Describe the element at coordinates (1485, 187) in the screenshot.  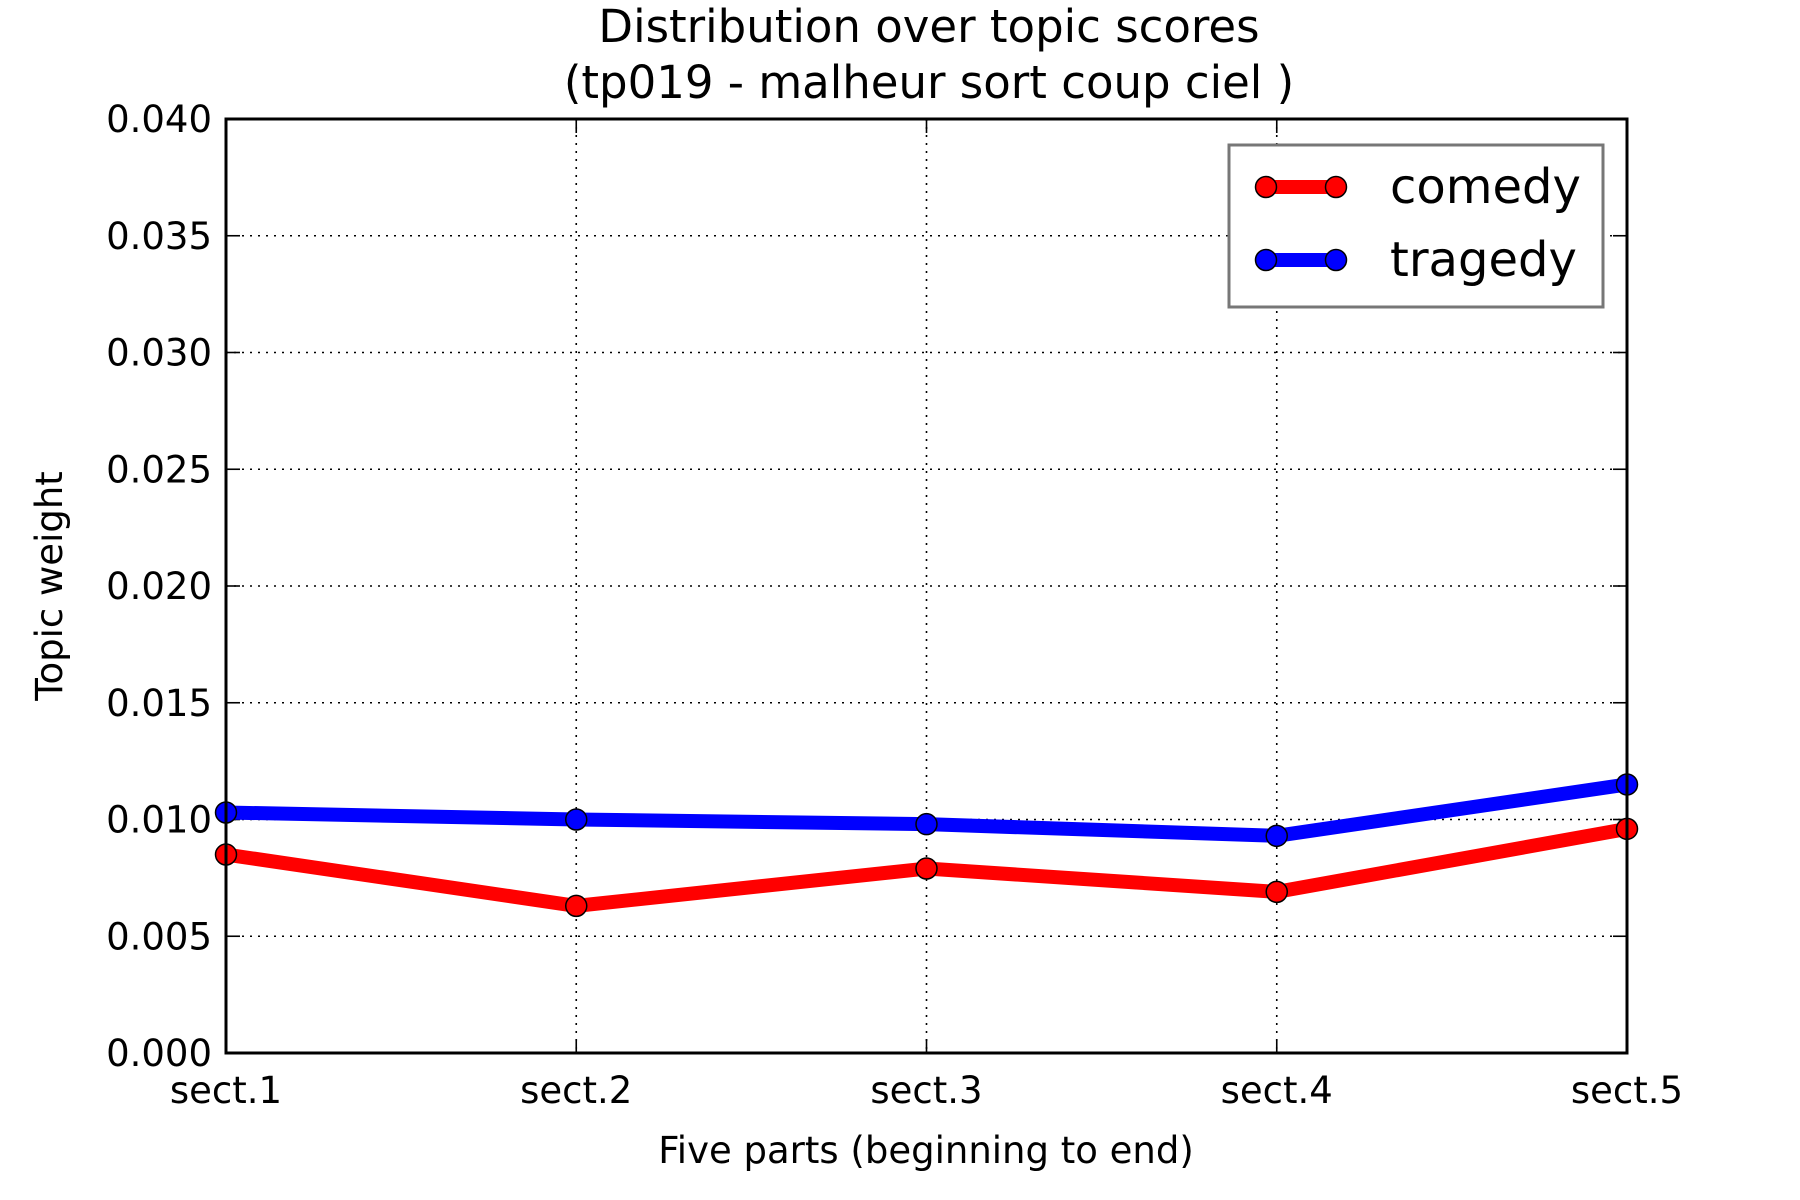
I see `legend-label-comedy: comedy` at that location.